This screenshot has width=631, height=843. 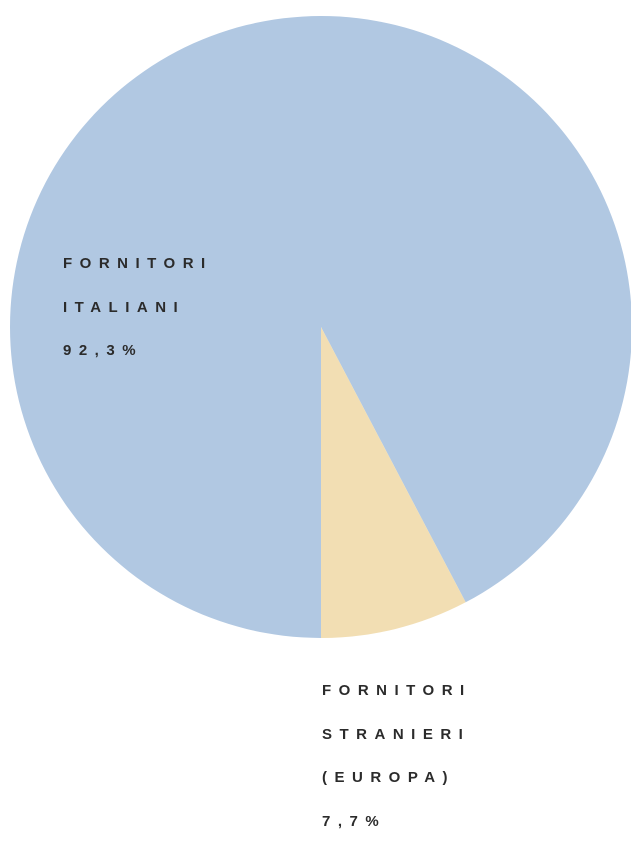 What do you see at coordinates (434, 821) in the screenshot?
I see `value-label: 7,7%` at bounding box center [434, 821].